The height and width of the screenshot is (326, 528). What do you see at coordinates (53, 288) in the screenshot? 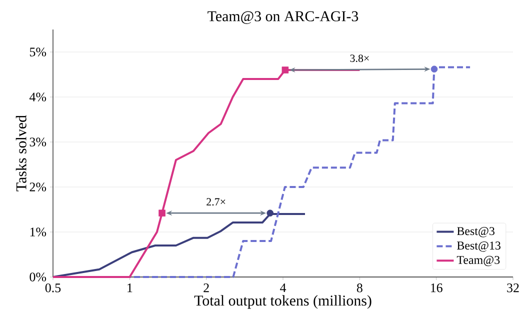
I see `x-tick-label: 0.5` at bounding box center [53, 288].